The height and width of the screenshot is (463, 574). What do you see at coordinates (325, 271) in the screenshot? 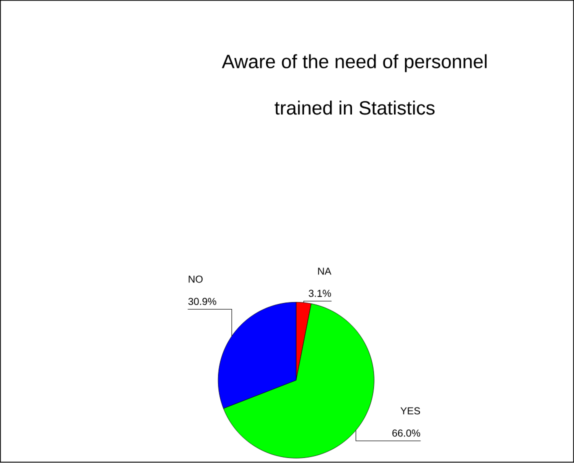
I see `slice-label: NA` at bounding box center [325, 271].